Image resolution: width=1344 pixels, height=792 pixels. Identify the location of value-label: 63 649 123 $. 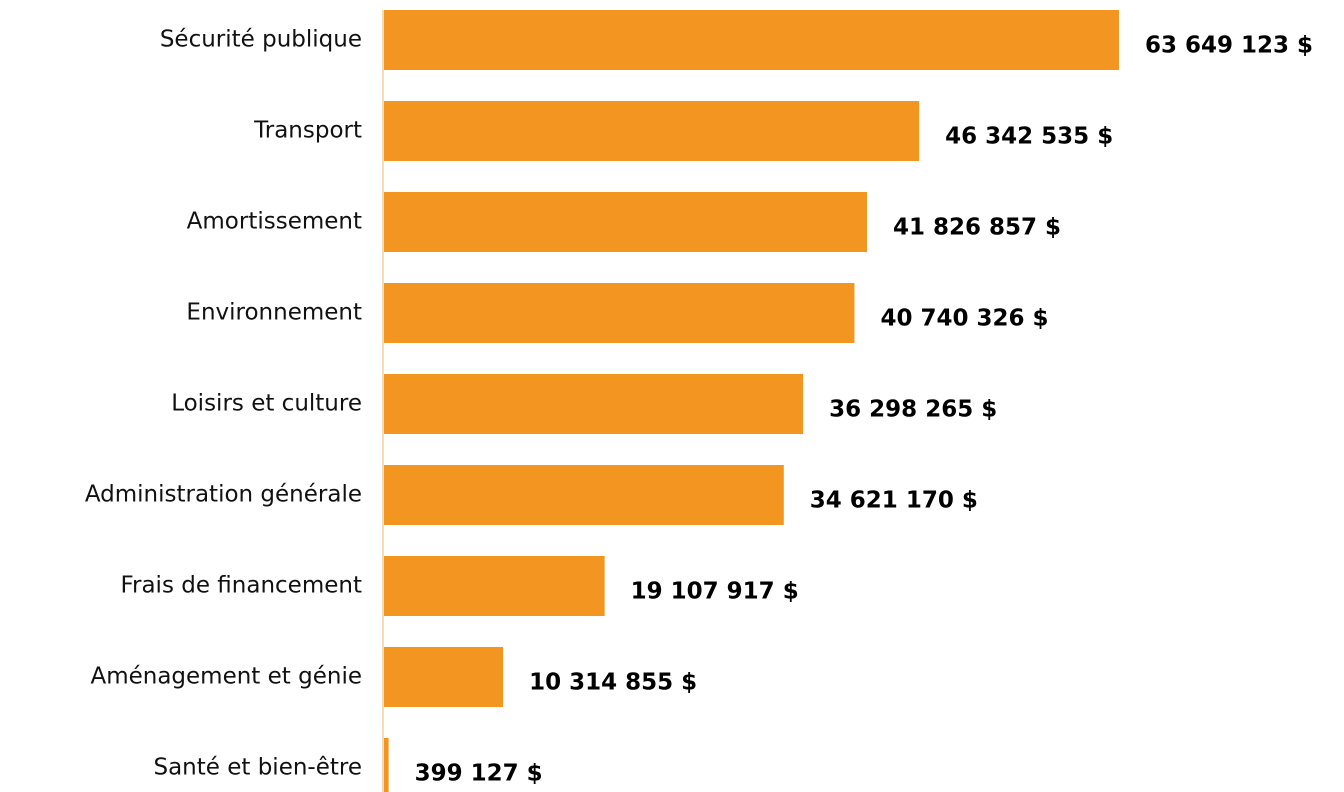
(1229, 46).